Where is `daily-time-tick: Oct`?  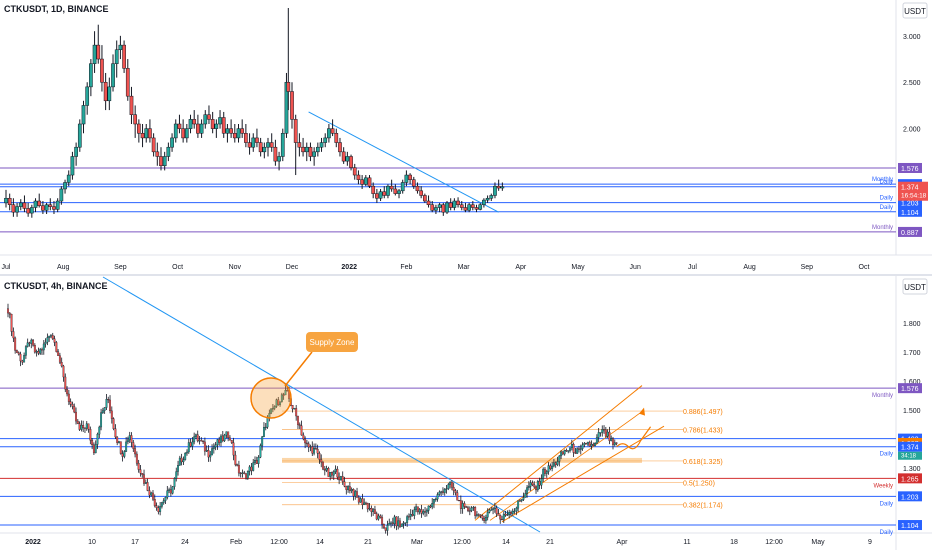 daily-time-tick: Oct is located at coordinates (864, 267).